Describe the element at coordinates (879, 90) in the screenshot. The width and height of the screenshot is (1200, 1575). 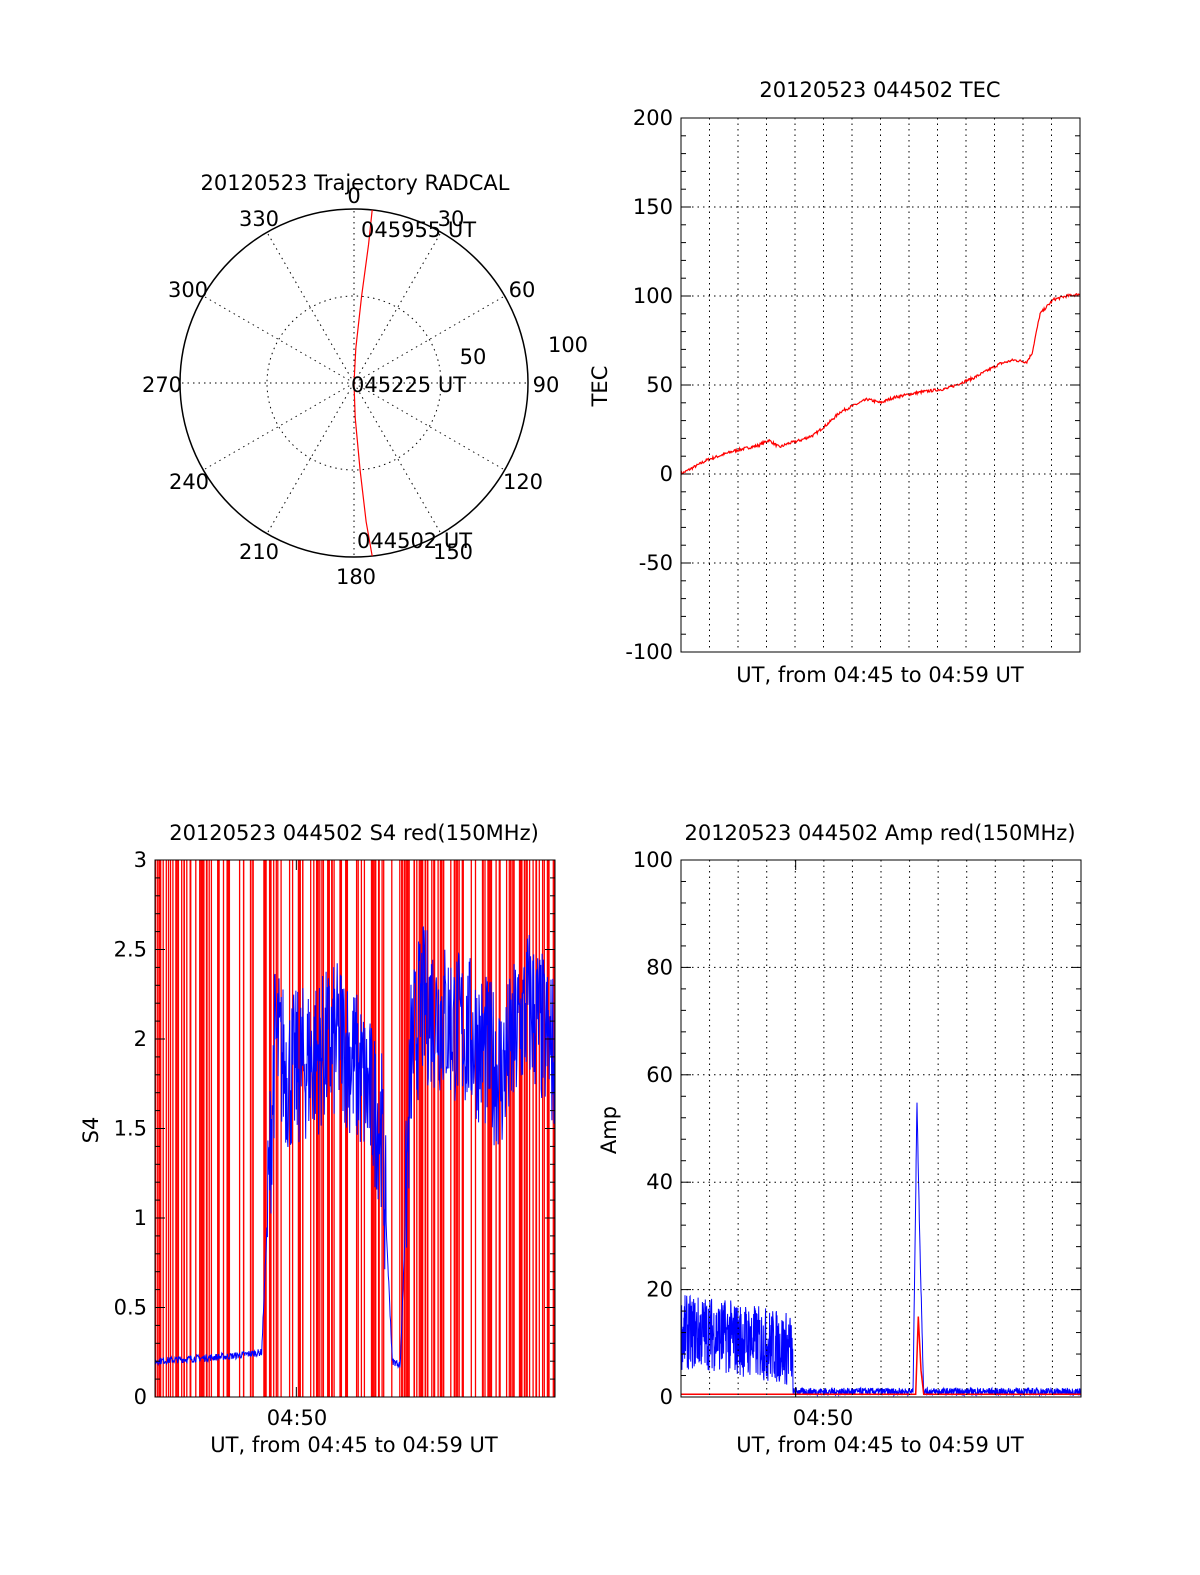
I see `tec-title: 20120523 044502 TEC` at that location.